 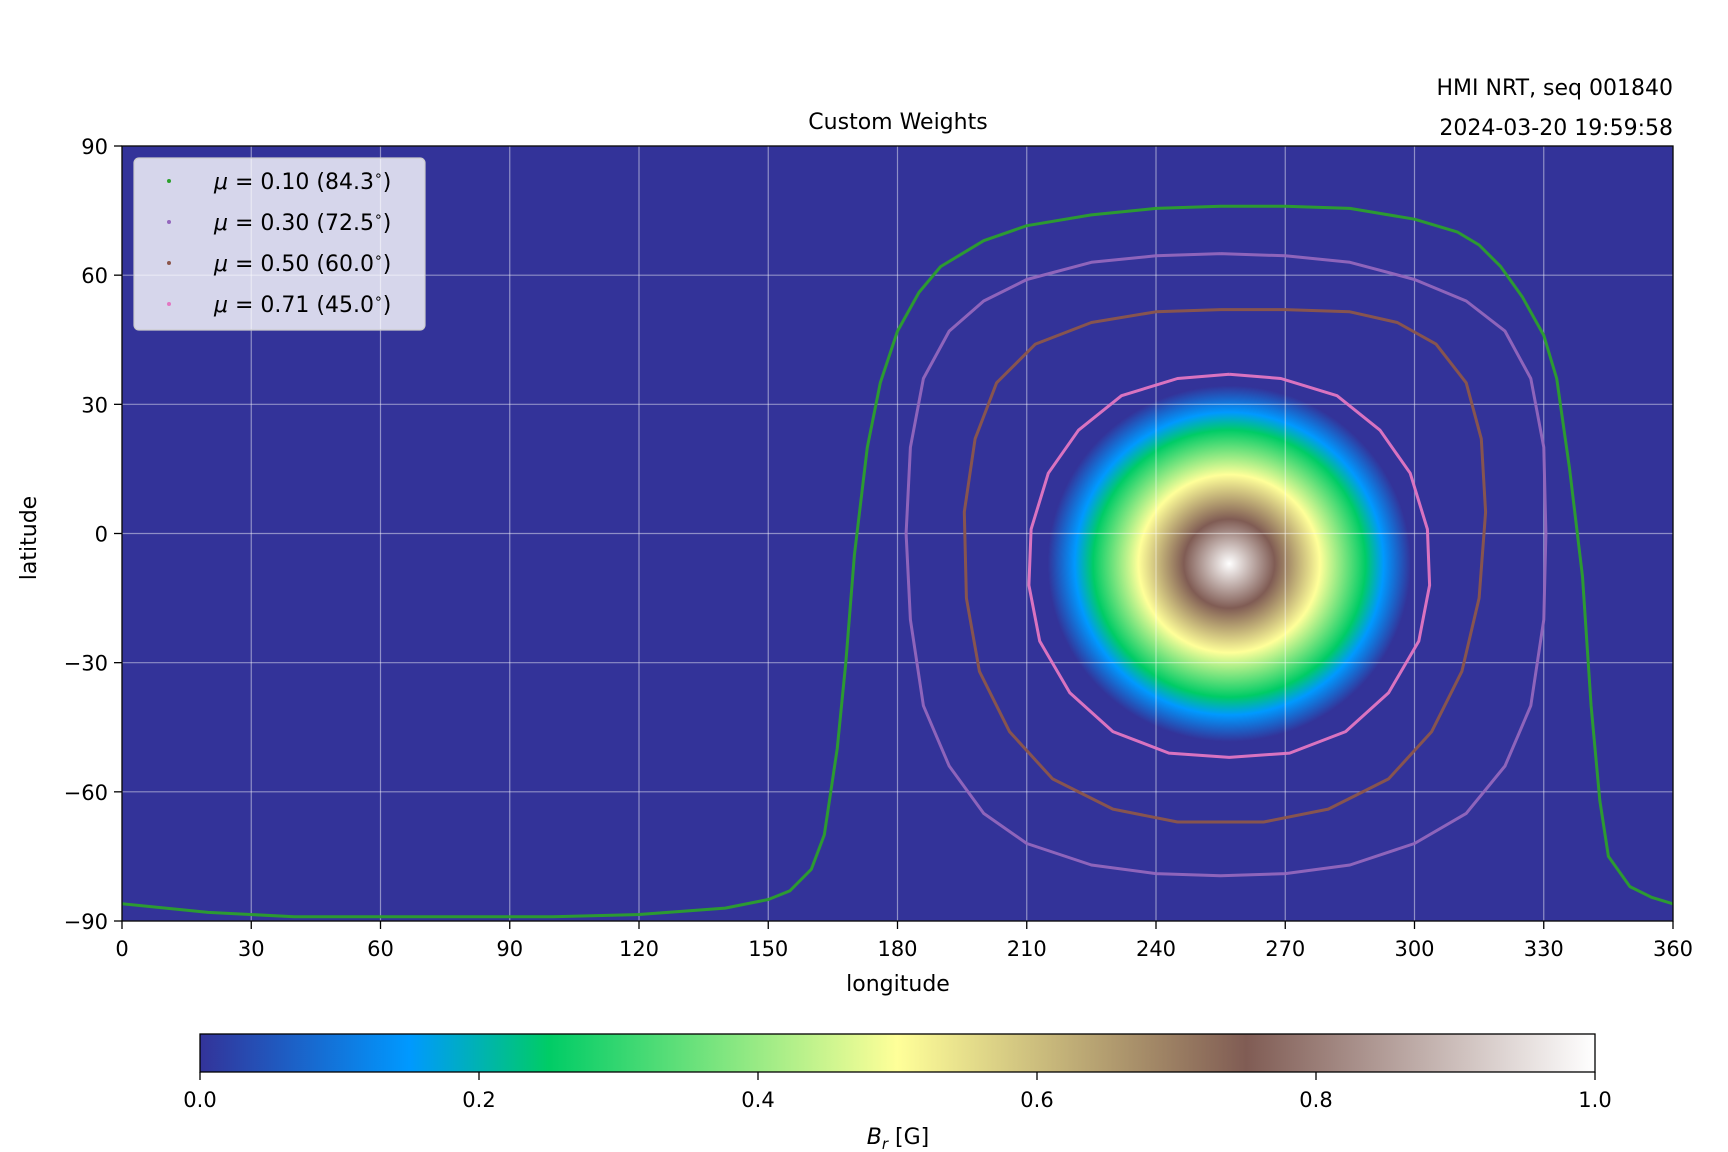 I want to click on x-axis-ticks: 0 30 60 90 120 150 180 210 240 270 300 330 360, so click(x=904, y=941).